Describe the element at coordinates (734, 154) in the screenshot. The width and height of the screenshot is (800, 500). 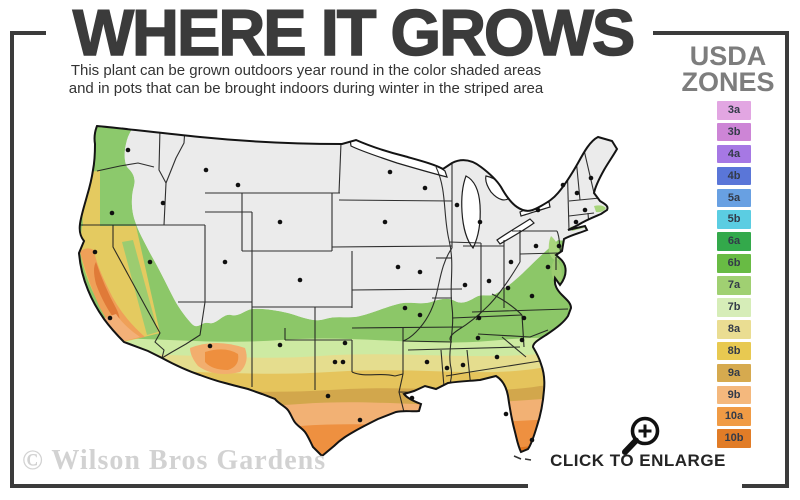
I see `zone-swatch-4a: 4a` at that location.